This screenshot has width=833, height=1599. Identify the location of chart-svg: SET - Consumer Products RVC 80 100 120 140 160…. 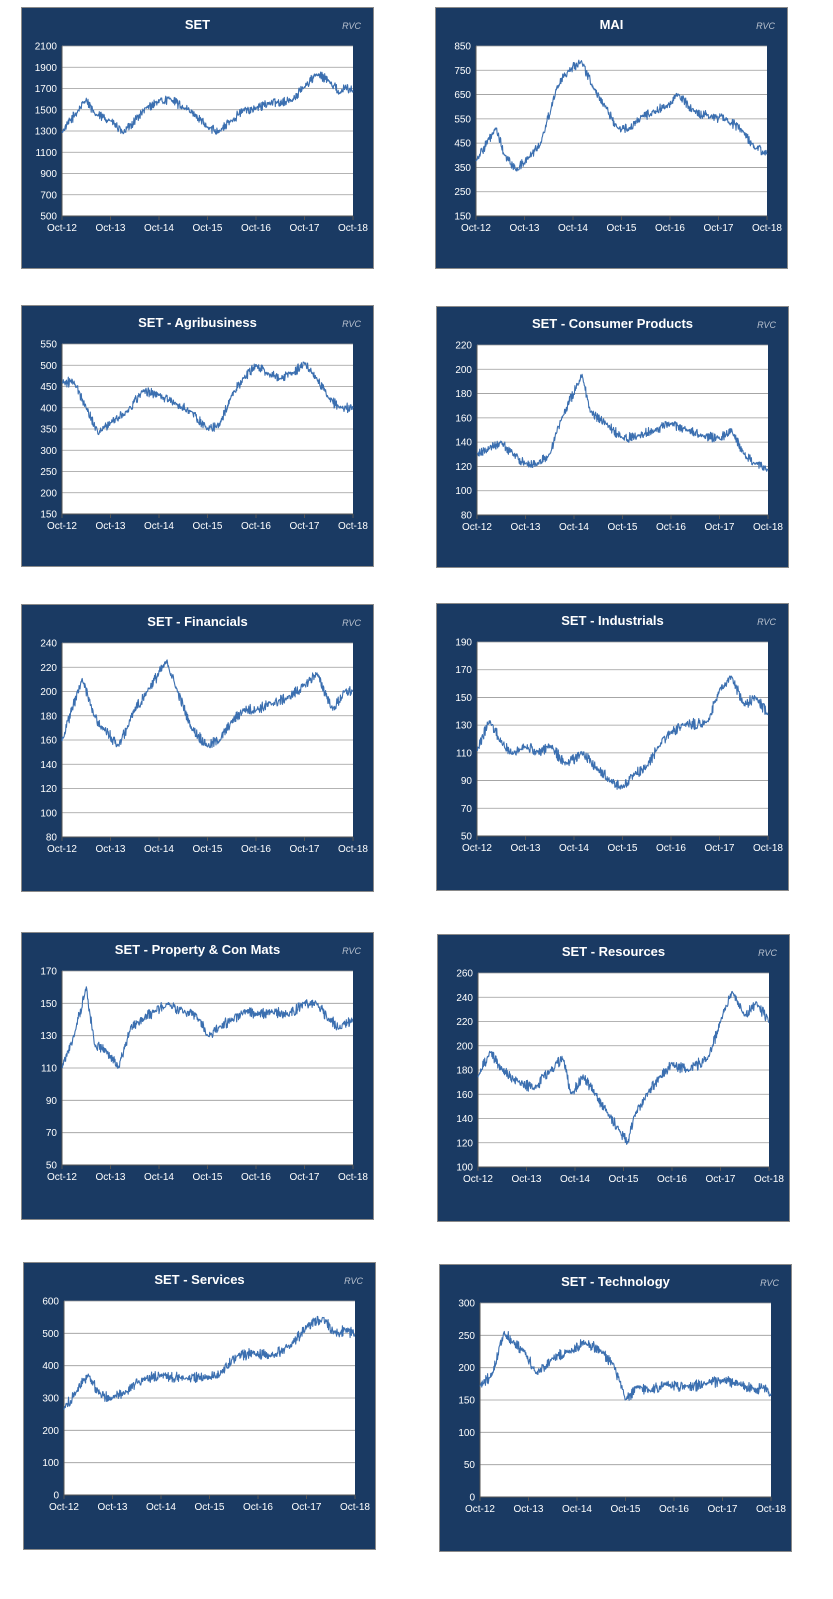
(619, 424).